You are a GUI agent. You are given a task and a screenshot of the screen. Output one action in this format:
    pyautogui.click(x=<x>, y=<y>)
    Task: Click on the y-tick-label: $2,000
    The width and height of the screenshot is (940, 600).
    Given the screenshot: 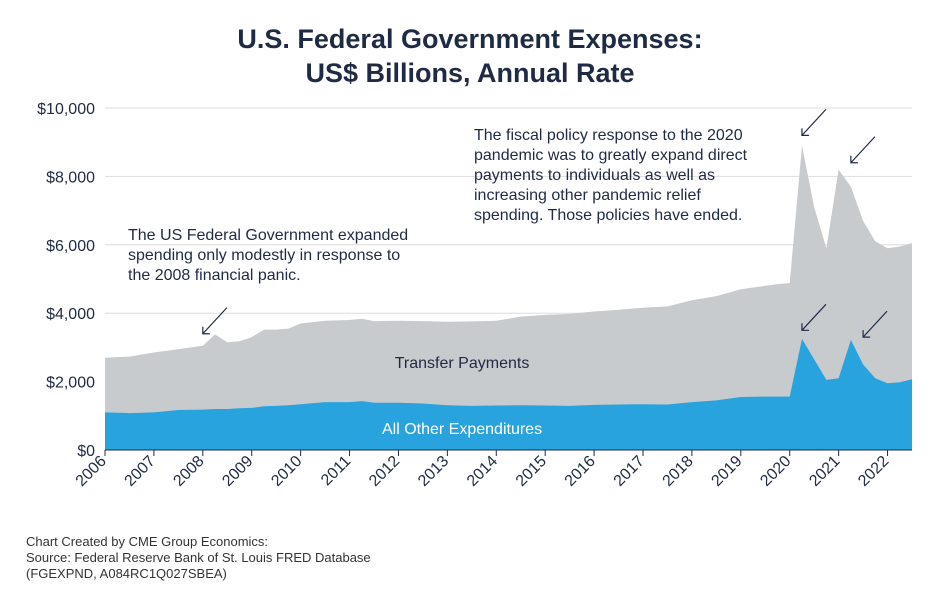 What is the action you would take?
    pyautogui.click(x=70, y=383)
    